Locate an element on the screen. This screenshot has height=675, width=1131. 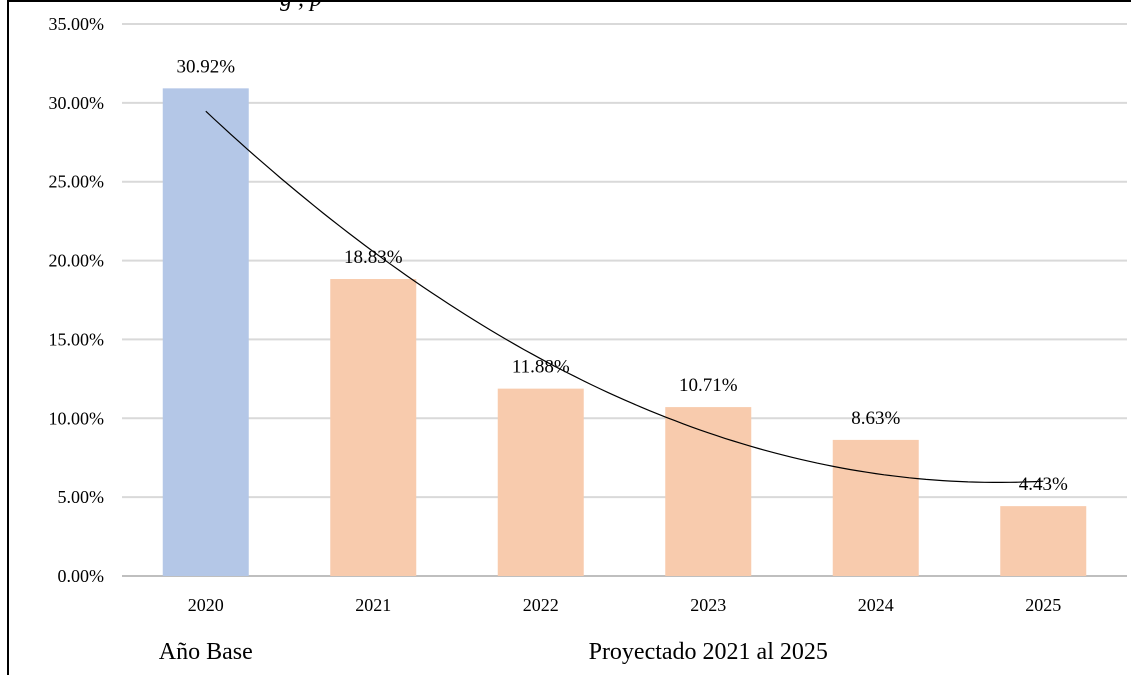
bar-2021 is located at coordinates (373, 427).